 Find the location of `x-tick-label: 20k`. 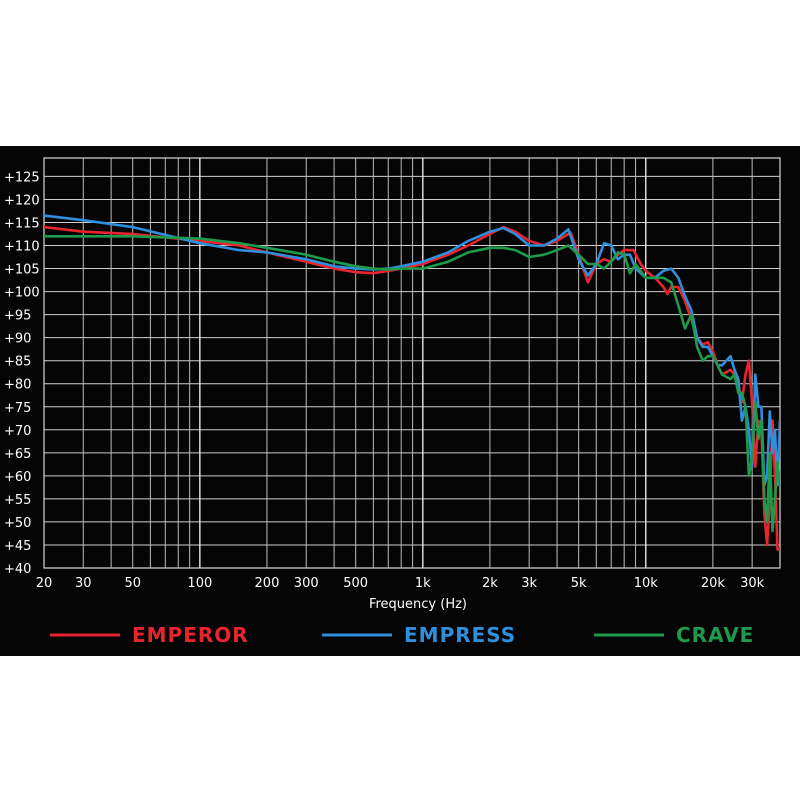

x-tick-label: 20k is located at coordinates (713, 583).